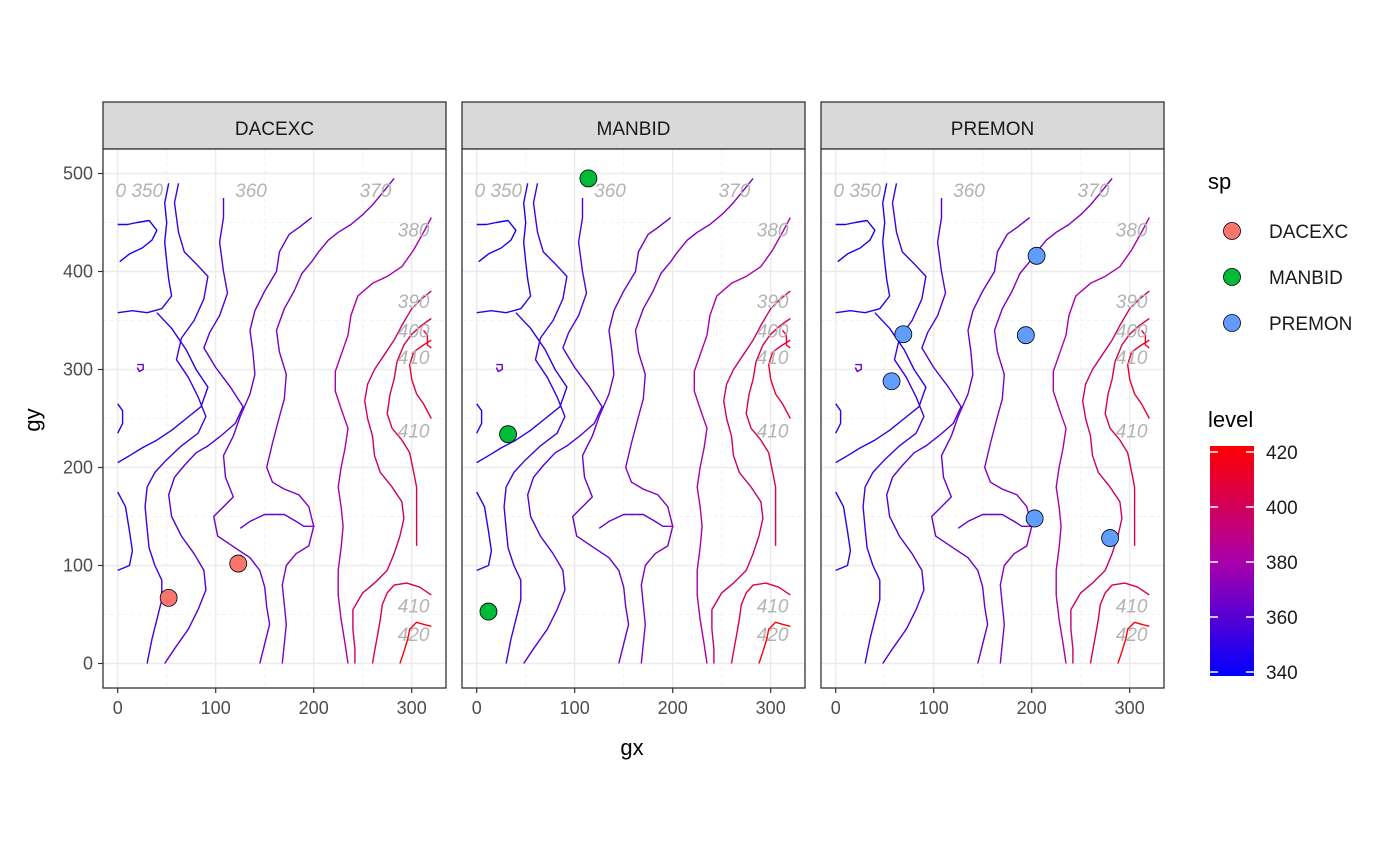  I want to click on facet-strip-label: PREMON, so click(992, 129).